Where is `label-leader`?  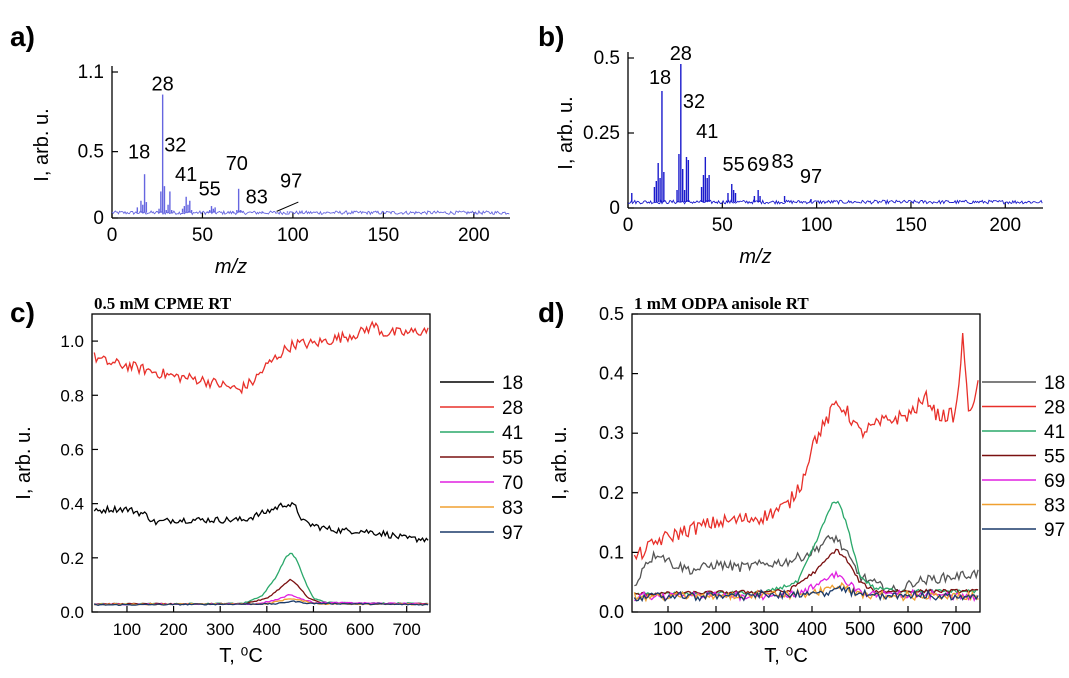
label-leader is located at coordinates (287, 206).